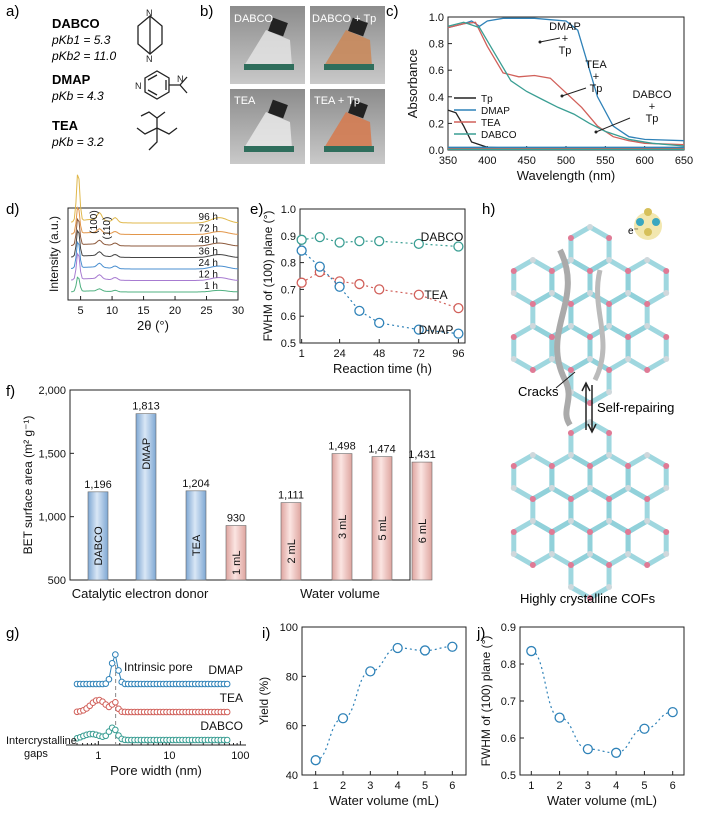 This screenshot has height=813, width=721. Describe the element at coordinates (565, 27) in the screenshot. I see `annotation-label: DMAP` at that location.